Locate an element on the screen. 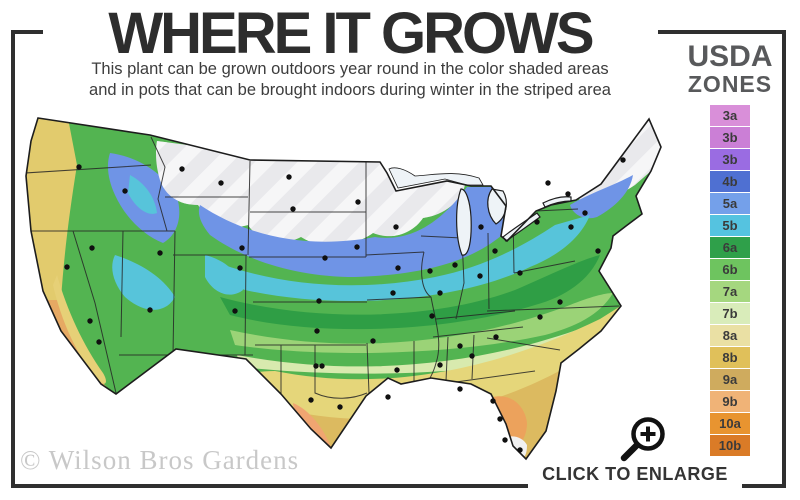  zone-list: 3a 3b 3b 4b 5a 5b 6a 6b 7a 7b 8a 8b 9a 9b 10a 10b is located at coordinates (730, 280).